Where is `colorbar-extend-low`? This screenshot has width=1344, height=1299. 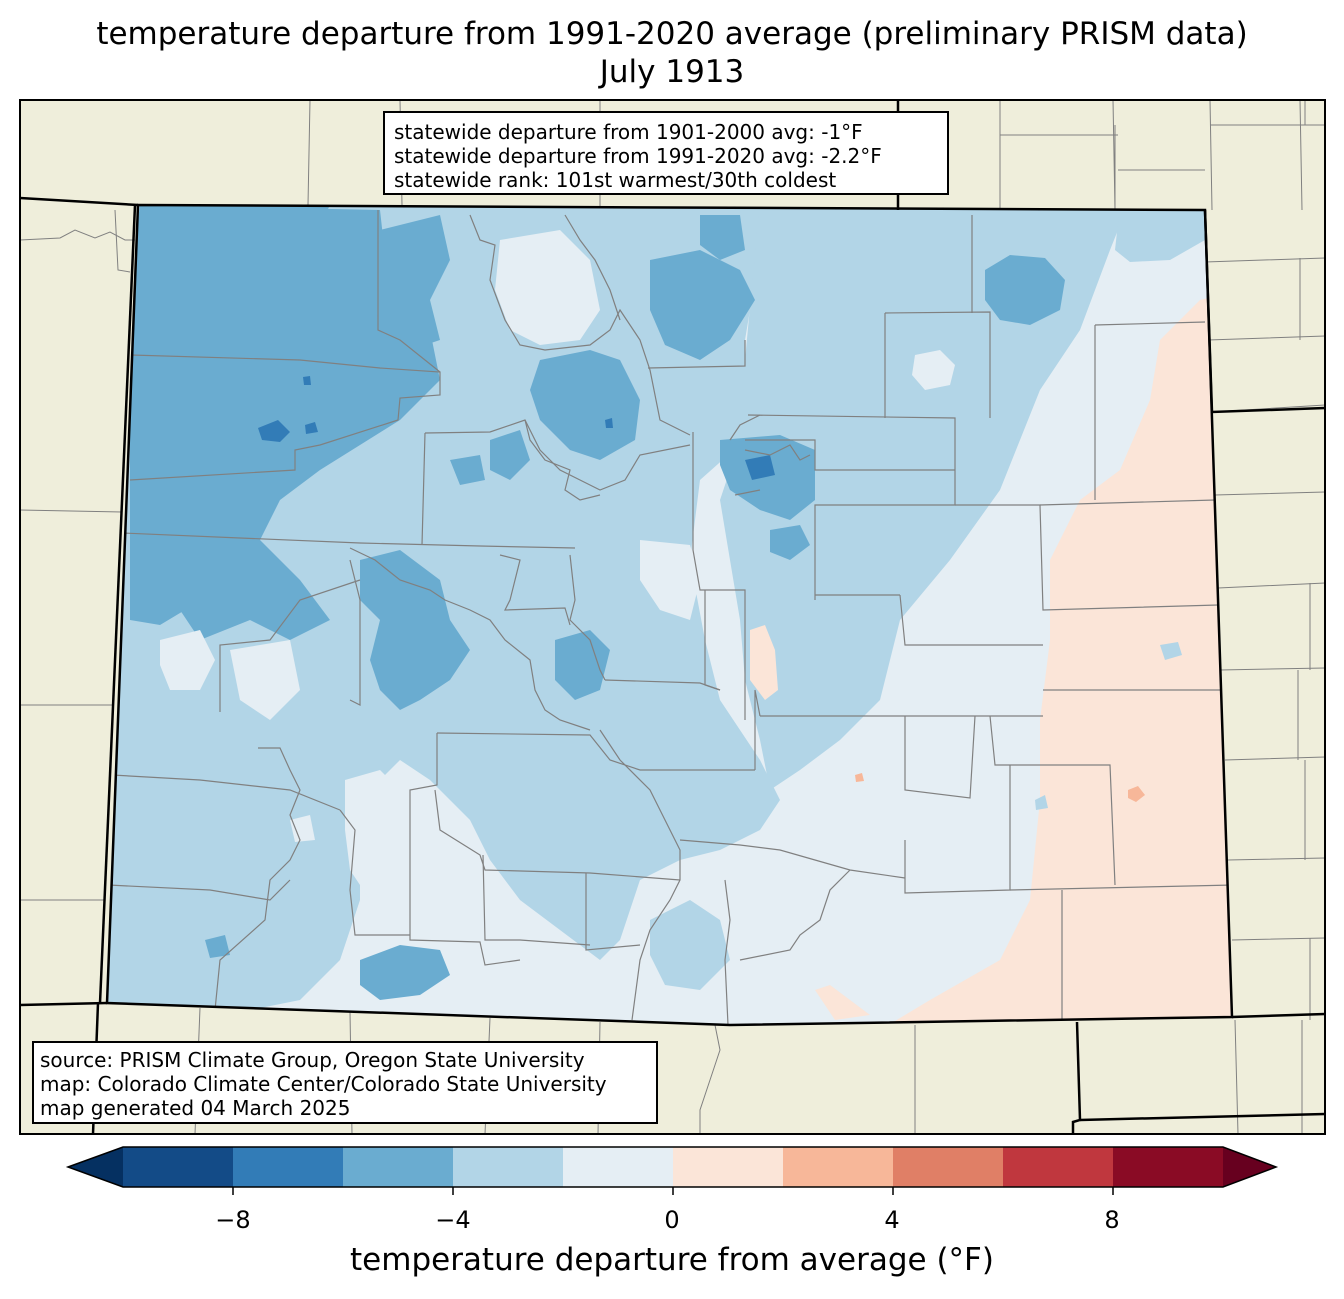
colorbar-extend-low is located at coordinates (95, 1167).